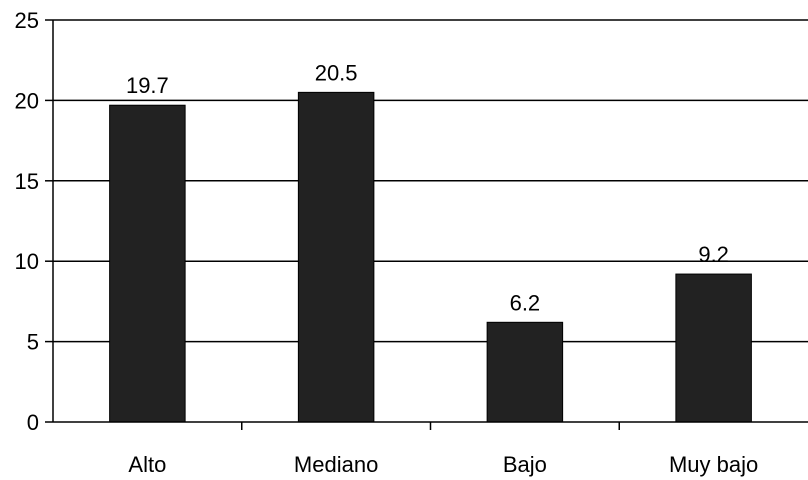 The height and width of the screenshot is (480, 808). What do you see at coordinates (336, 72) in the screenshot?
I see `data-label: 20.5` at bounding box center [336, 72].